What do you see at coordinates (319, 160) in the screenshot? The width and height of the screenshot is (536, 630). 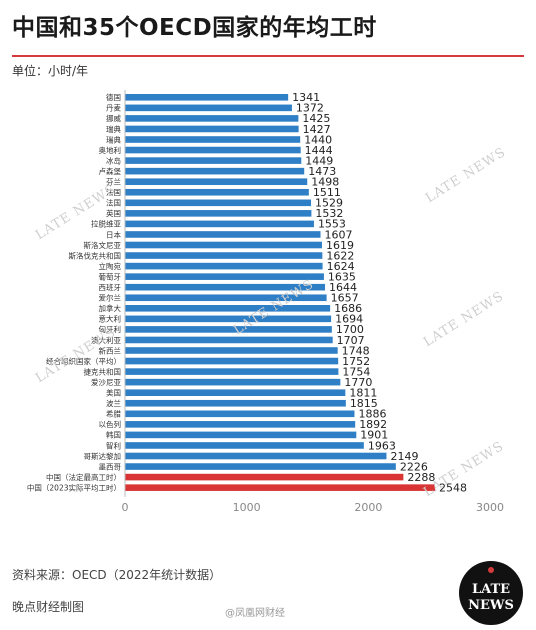 I see `value-label: 1449` at bounding box center [319, 160].